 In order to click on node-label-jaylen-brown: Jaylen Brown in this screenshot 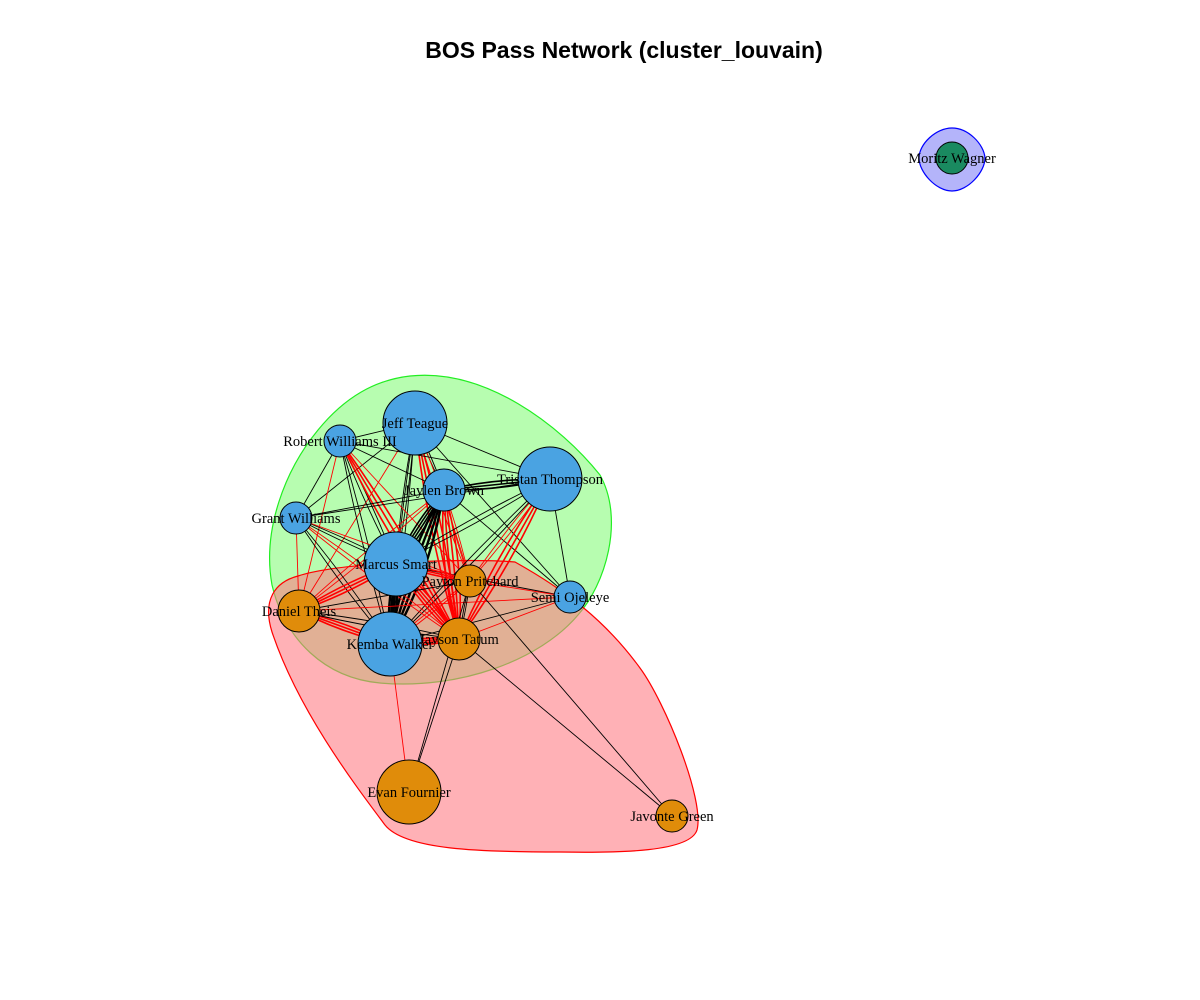, I will do `click(444, 491)`.